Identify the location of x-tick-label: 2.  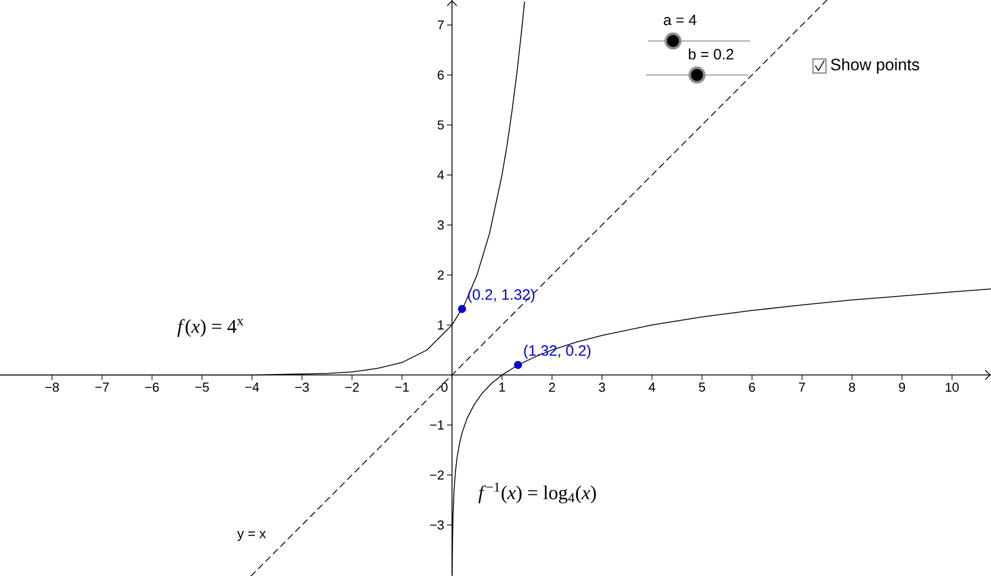
(552, 387).